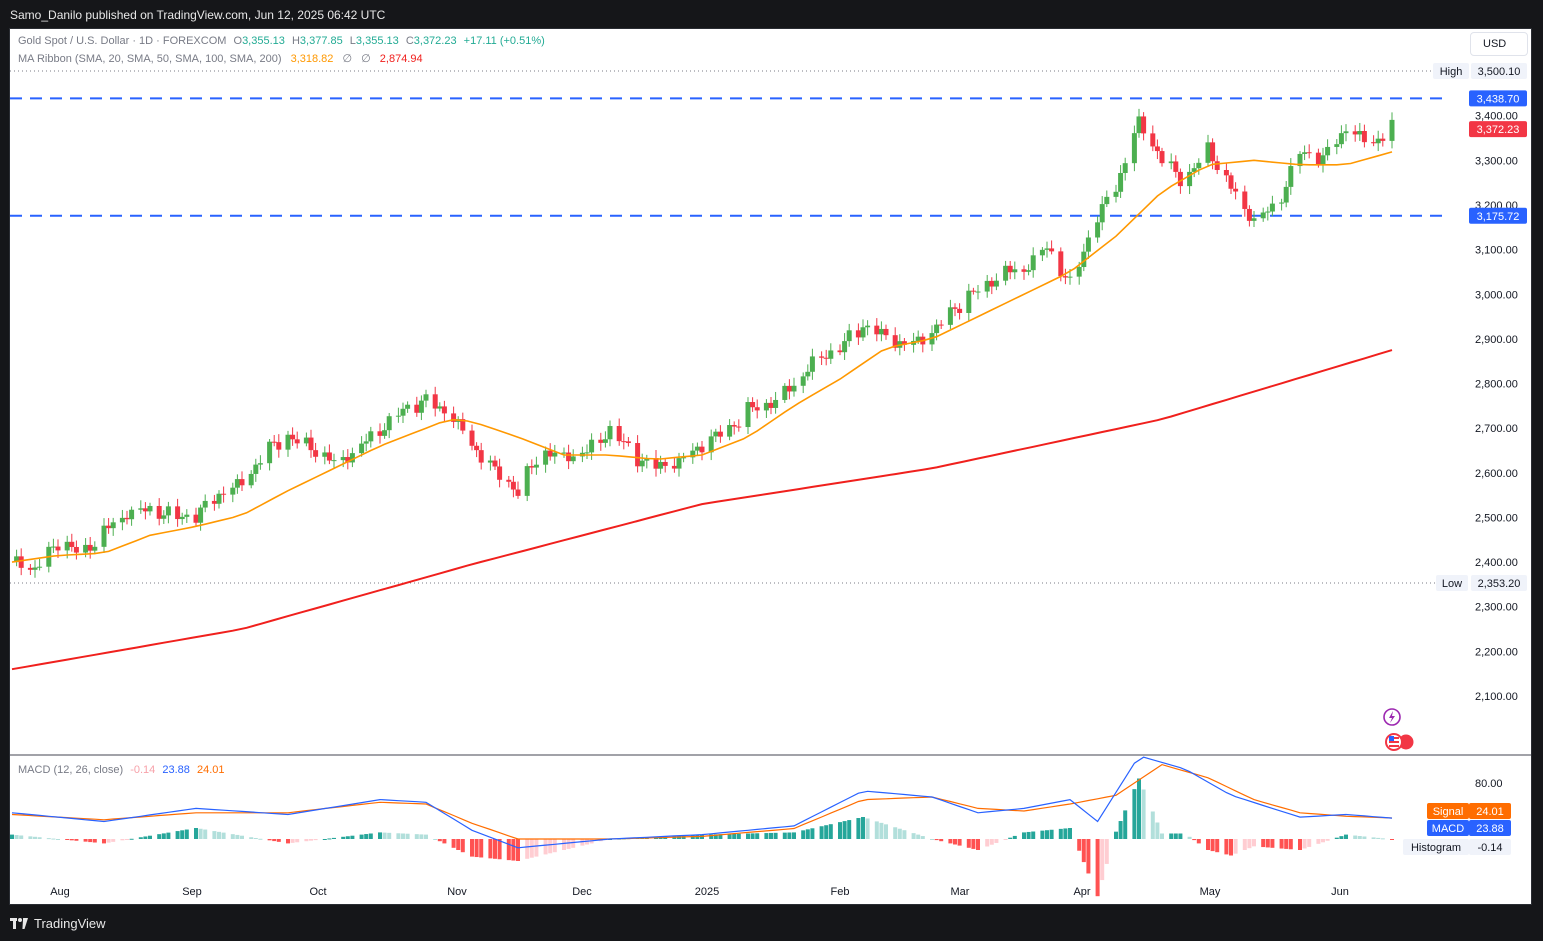 This screenshot has height=941, width=1543. What do you see at coordinates (122, 41) in the screenshot?
I see `symbol-name: Gold Spot / U.S. Dollar · 1D · FOREXCOM` at bounding box center [122, 41].